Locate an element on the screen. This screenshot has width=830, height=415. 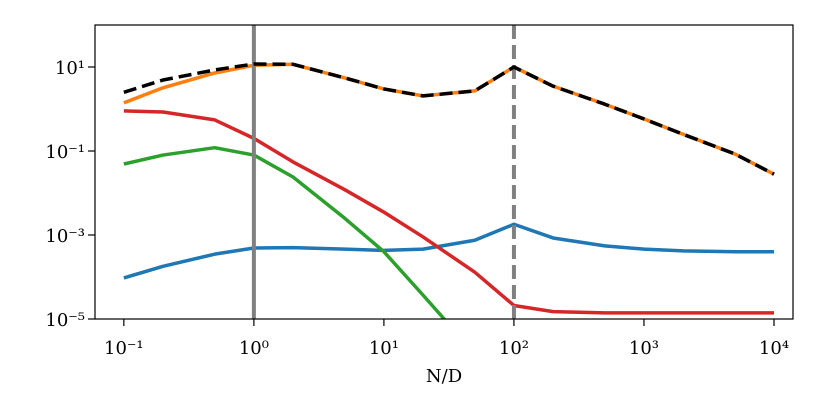
x-tick-label: 10¹ is located at coordinates (384, 348).